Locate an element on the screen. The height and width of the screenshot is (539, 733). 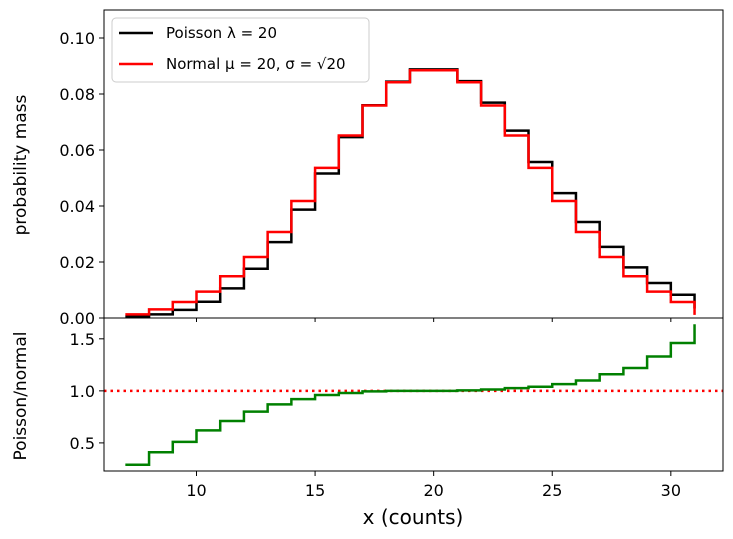
bottom-x-tick-label: 25 is located at coordinates (552, 490).